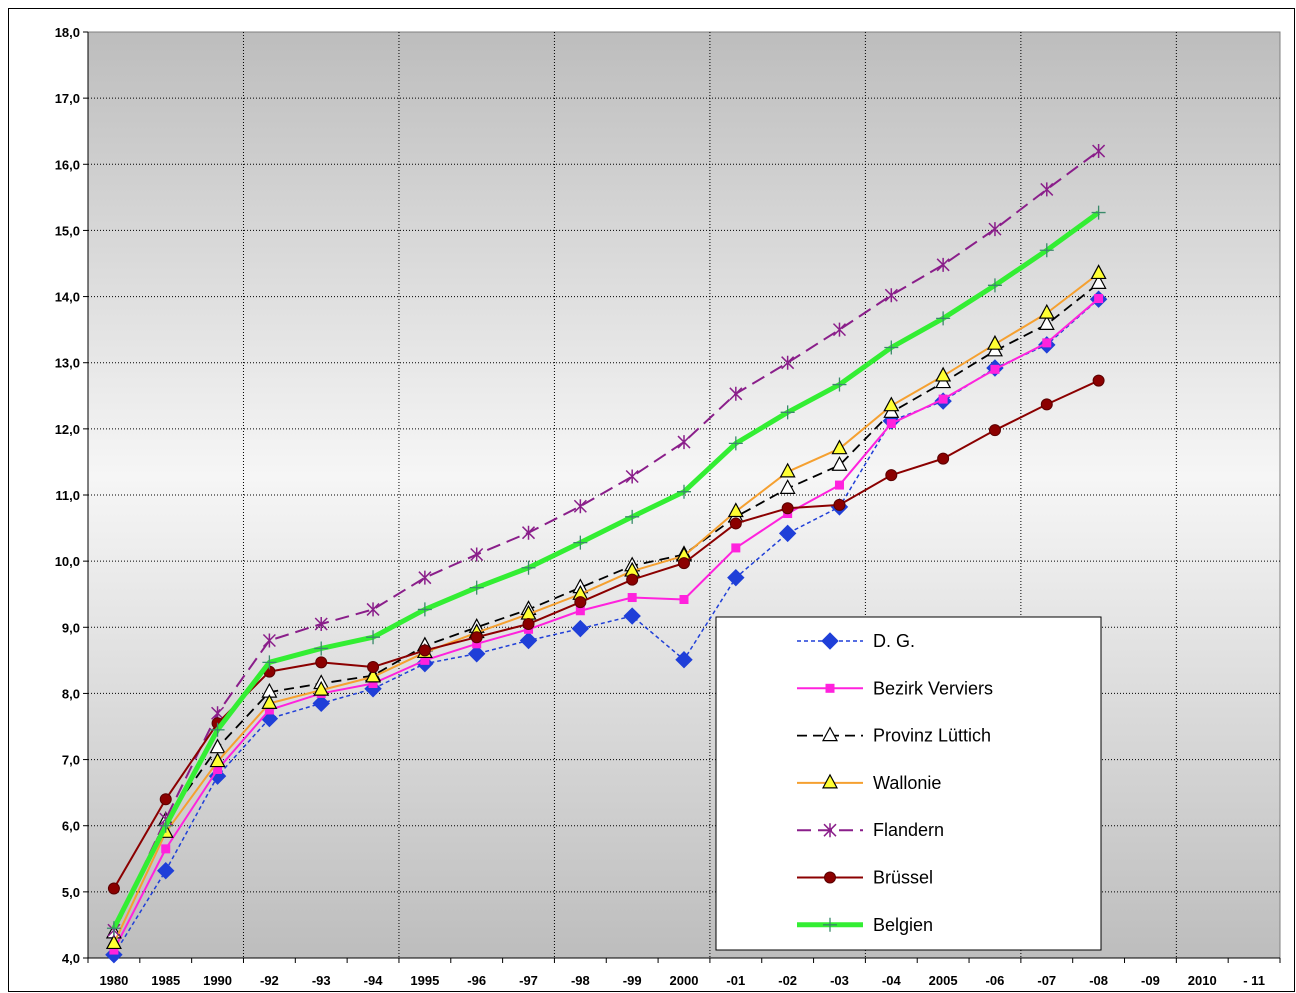 The width and height of the screenshot is (1296, 993). Describe the element at coordinates (787, 980) in the screenshot. I see `x-tick-label: -02` at that location.